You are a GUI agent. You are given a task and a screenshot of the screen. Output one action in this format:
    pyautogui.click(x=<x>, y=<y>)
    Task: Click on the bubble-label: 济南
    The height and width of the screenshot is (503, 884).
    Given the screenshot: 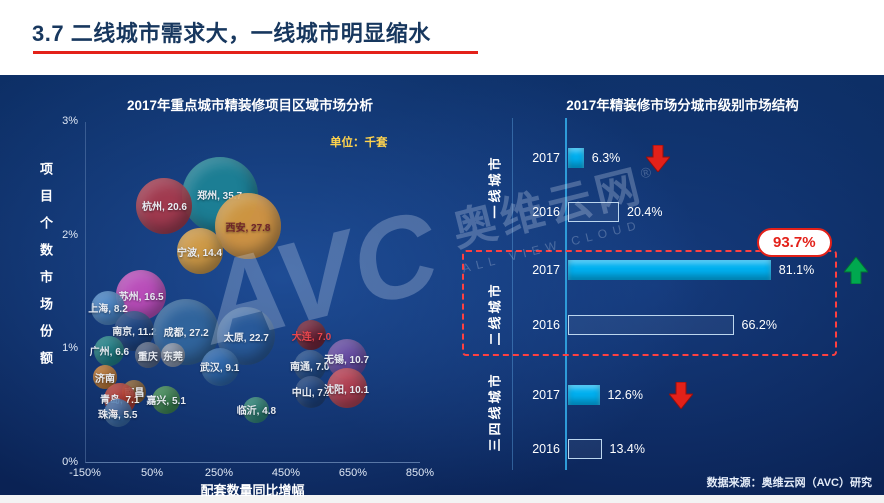 What is the action you would take?
    pyautogui.click(x=105, y=379)
    